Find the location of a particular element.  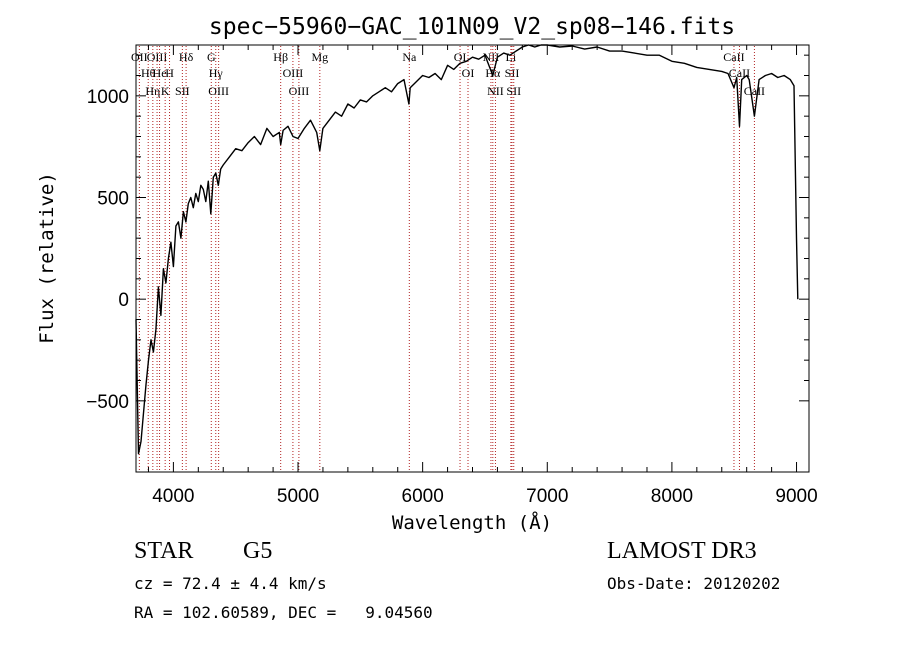

x-tick-label: 5000 is located at coordinates (298, 496).